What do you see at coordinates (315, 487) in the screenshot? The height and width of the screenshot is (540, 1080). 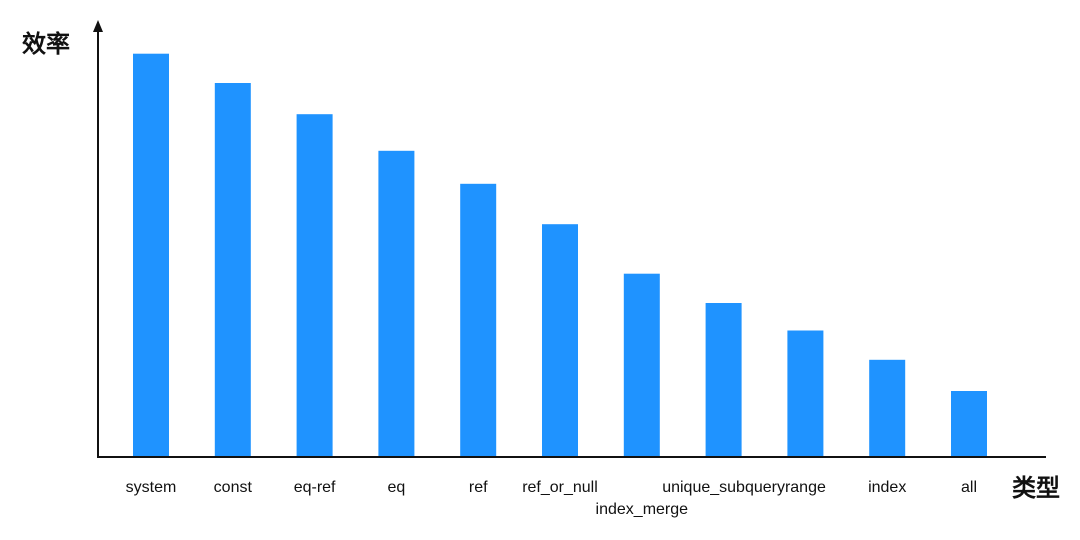 I see `x-tick-label-eq-ref: eq-ref` at bounding box center [315, 487].